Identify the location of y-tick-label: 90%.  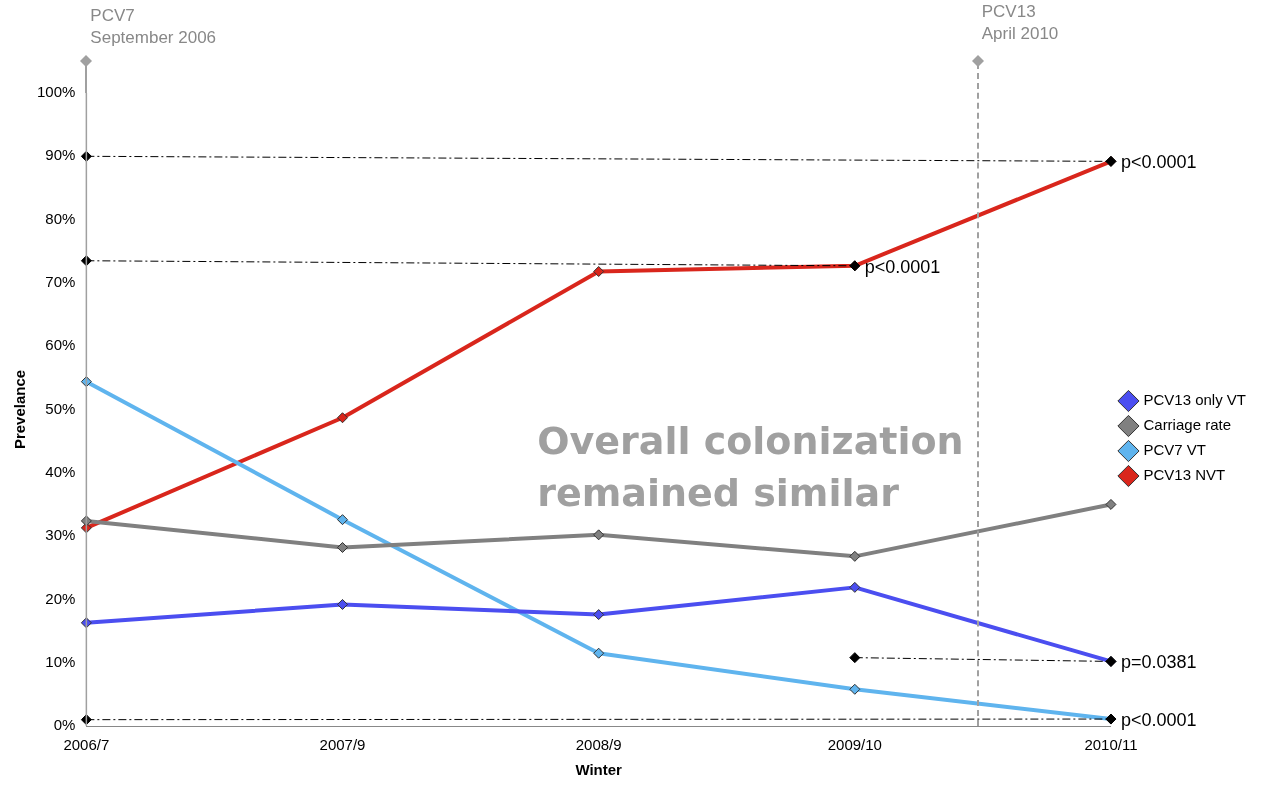
(60, 155).